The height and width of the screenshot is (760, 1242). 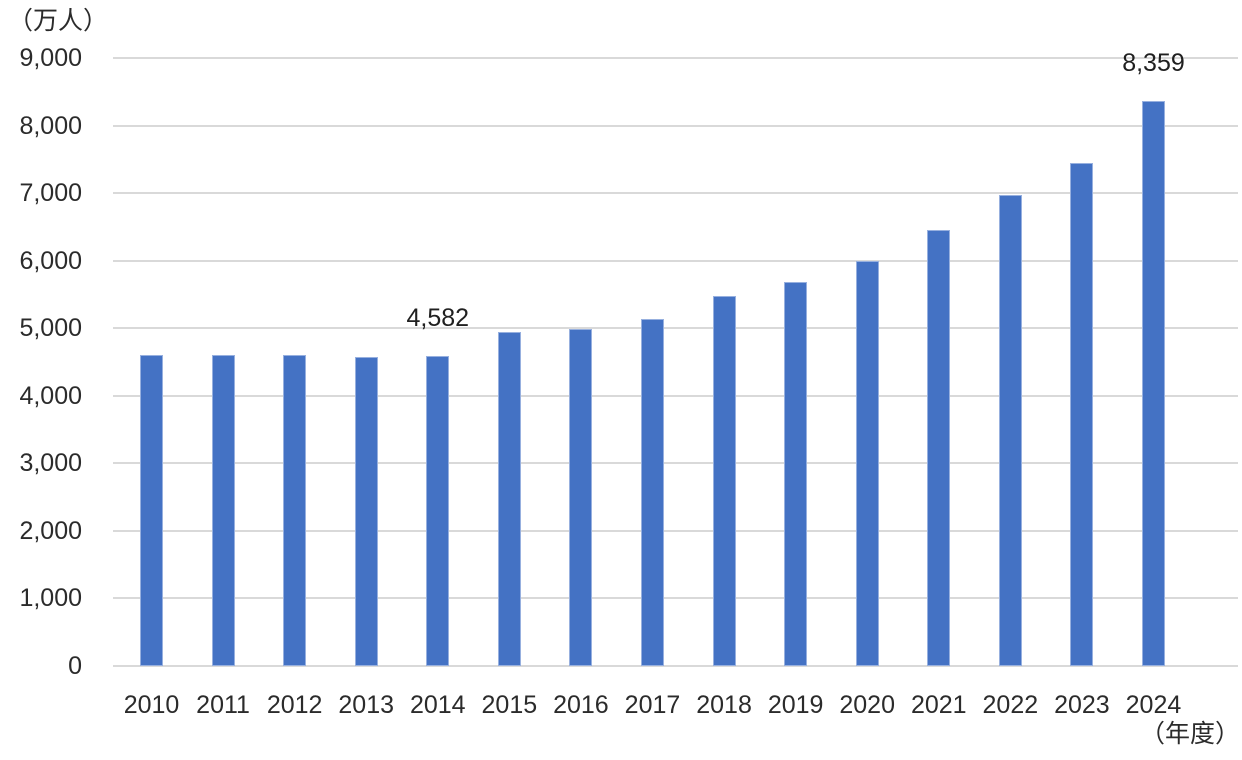 I want to click on data-label-2024: 8,359, so click(x=1153, y=63).